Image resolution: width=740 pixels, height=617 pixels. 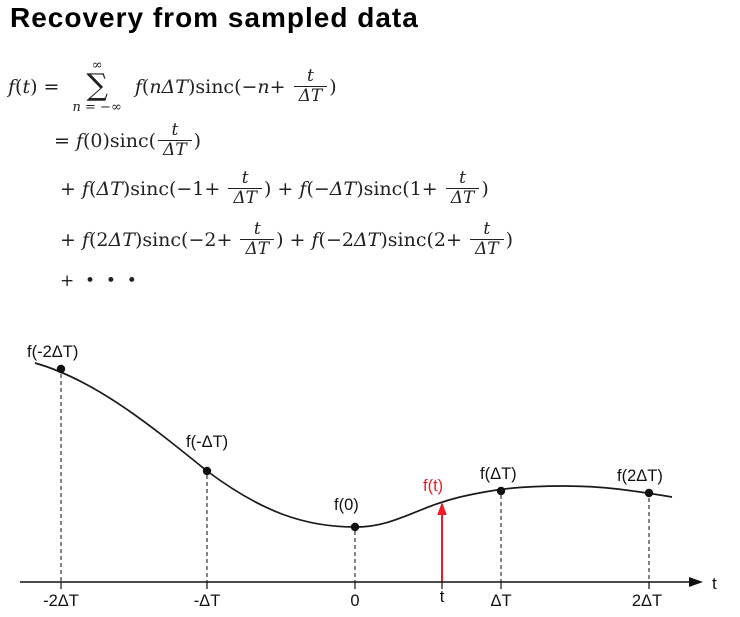 What do you see at coordinates (640, 476) in the screenshot?
I see `point-label-plus2dt: f(2ΔT)` at bounding box center [640, 476].